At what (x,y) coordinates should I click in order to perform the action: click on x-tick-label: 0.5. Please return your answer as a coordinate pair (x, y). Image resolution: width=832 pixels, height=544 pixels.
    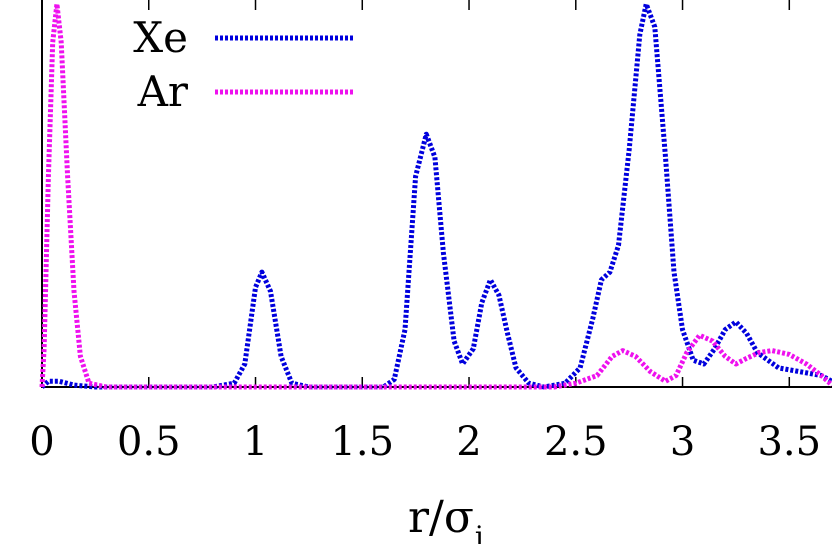
    Looking at the image, I should click on (149, 442).